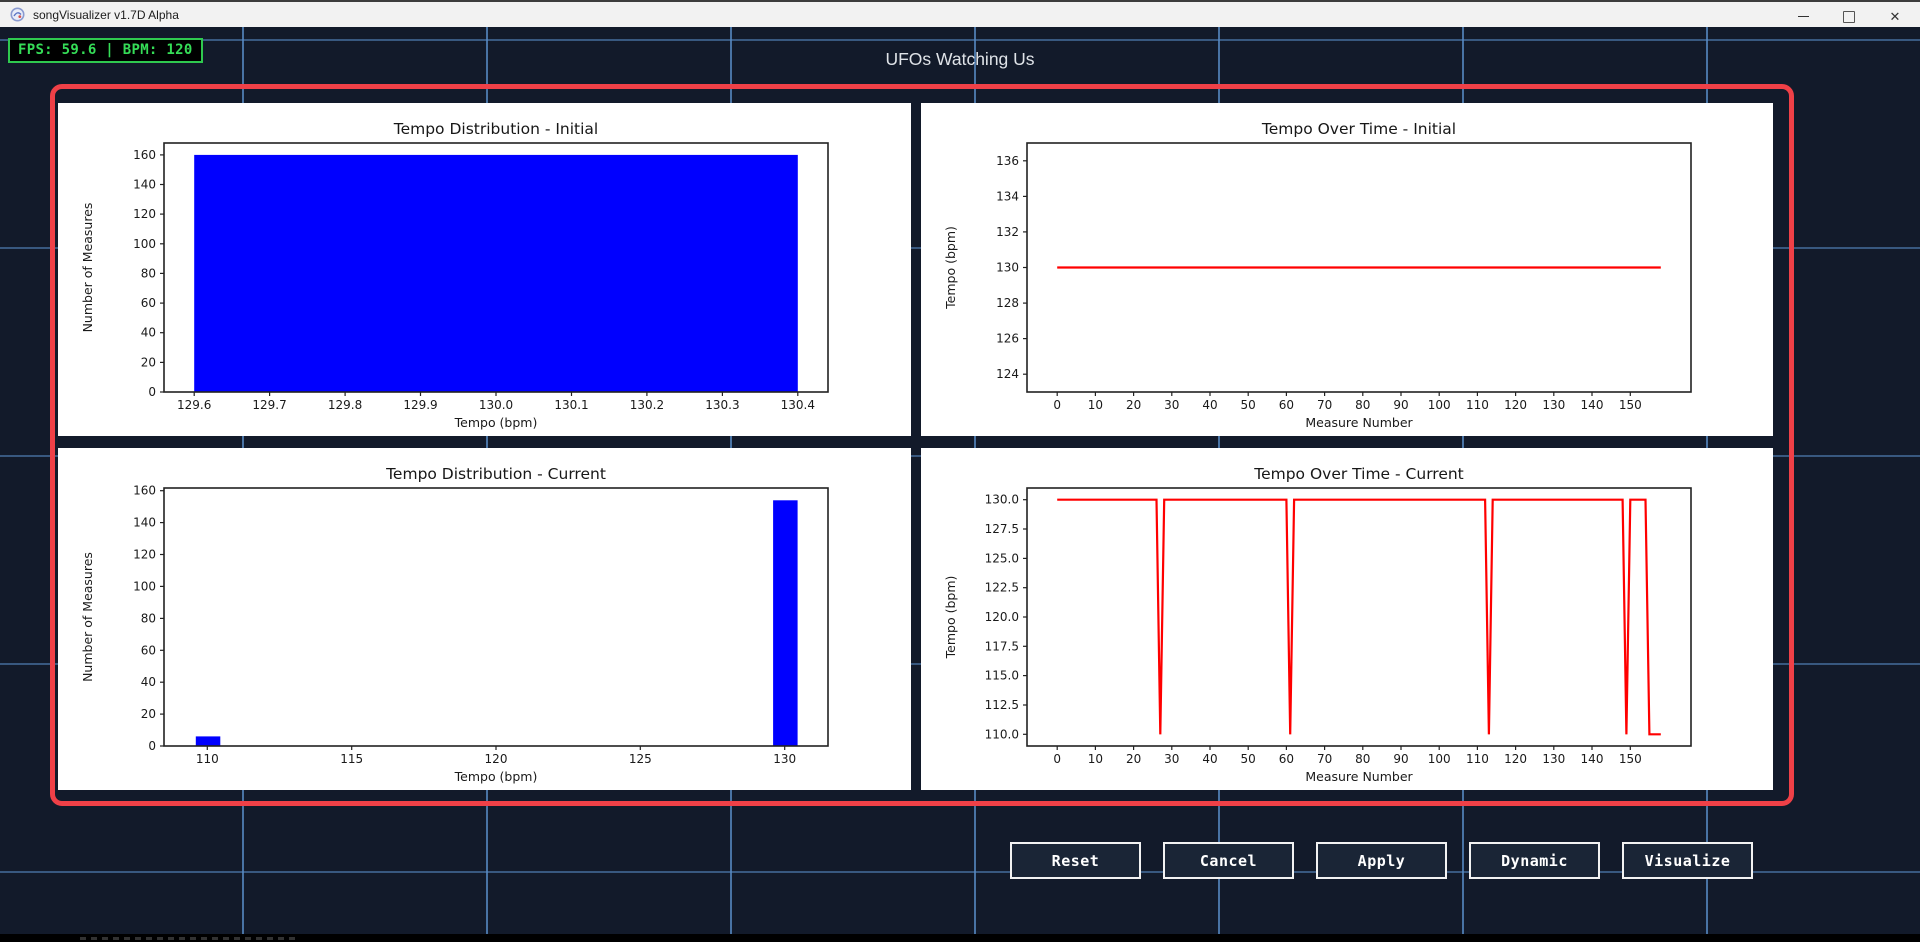 The height and width of the screenshot is (942, 1920). Describe the element at coordinates (1002, 734) in the screenshot. I see `svg-text: 110.0` at that location.